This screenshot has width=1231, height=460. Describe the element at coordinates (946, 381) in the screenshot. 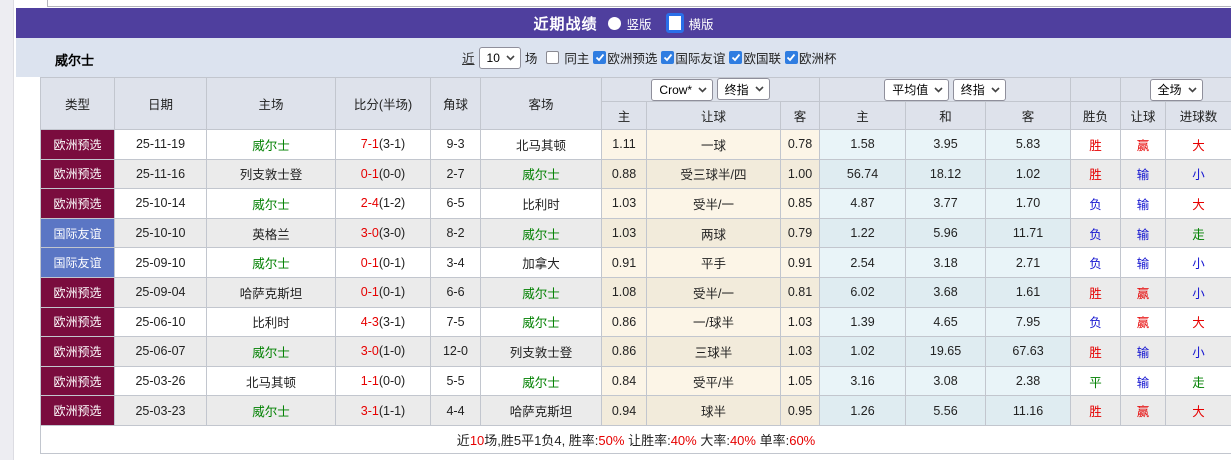

I see `avg-draw-cell: 3.08` at that location.